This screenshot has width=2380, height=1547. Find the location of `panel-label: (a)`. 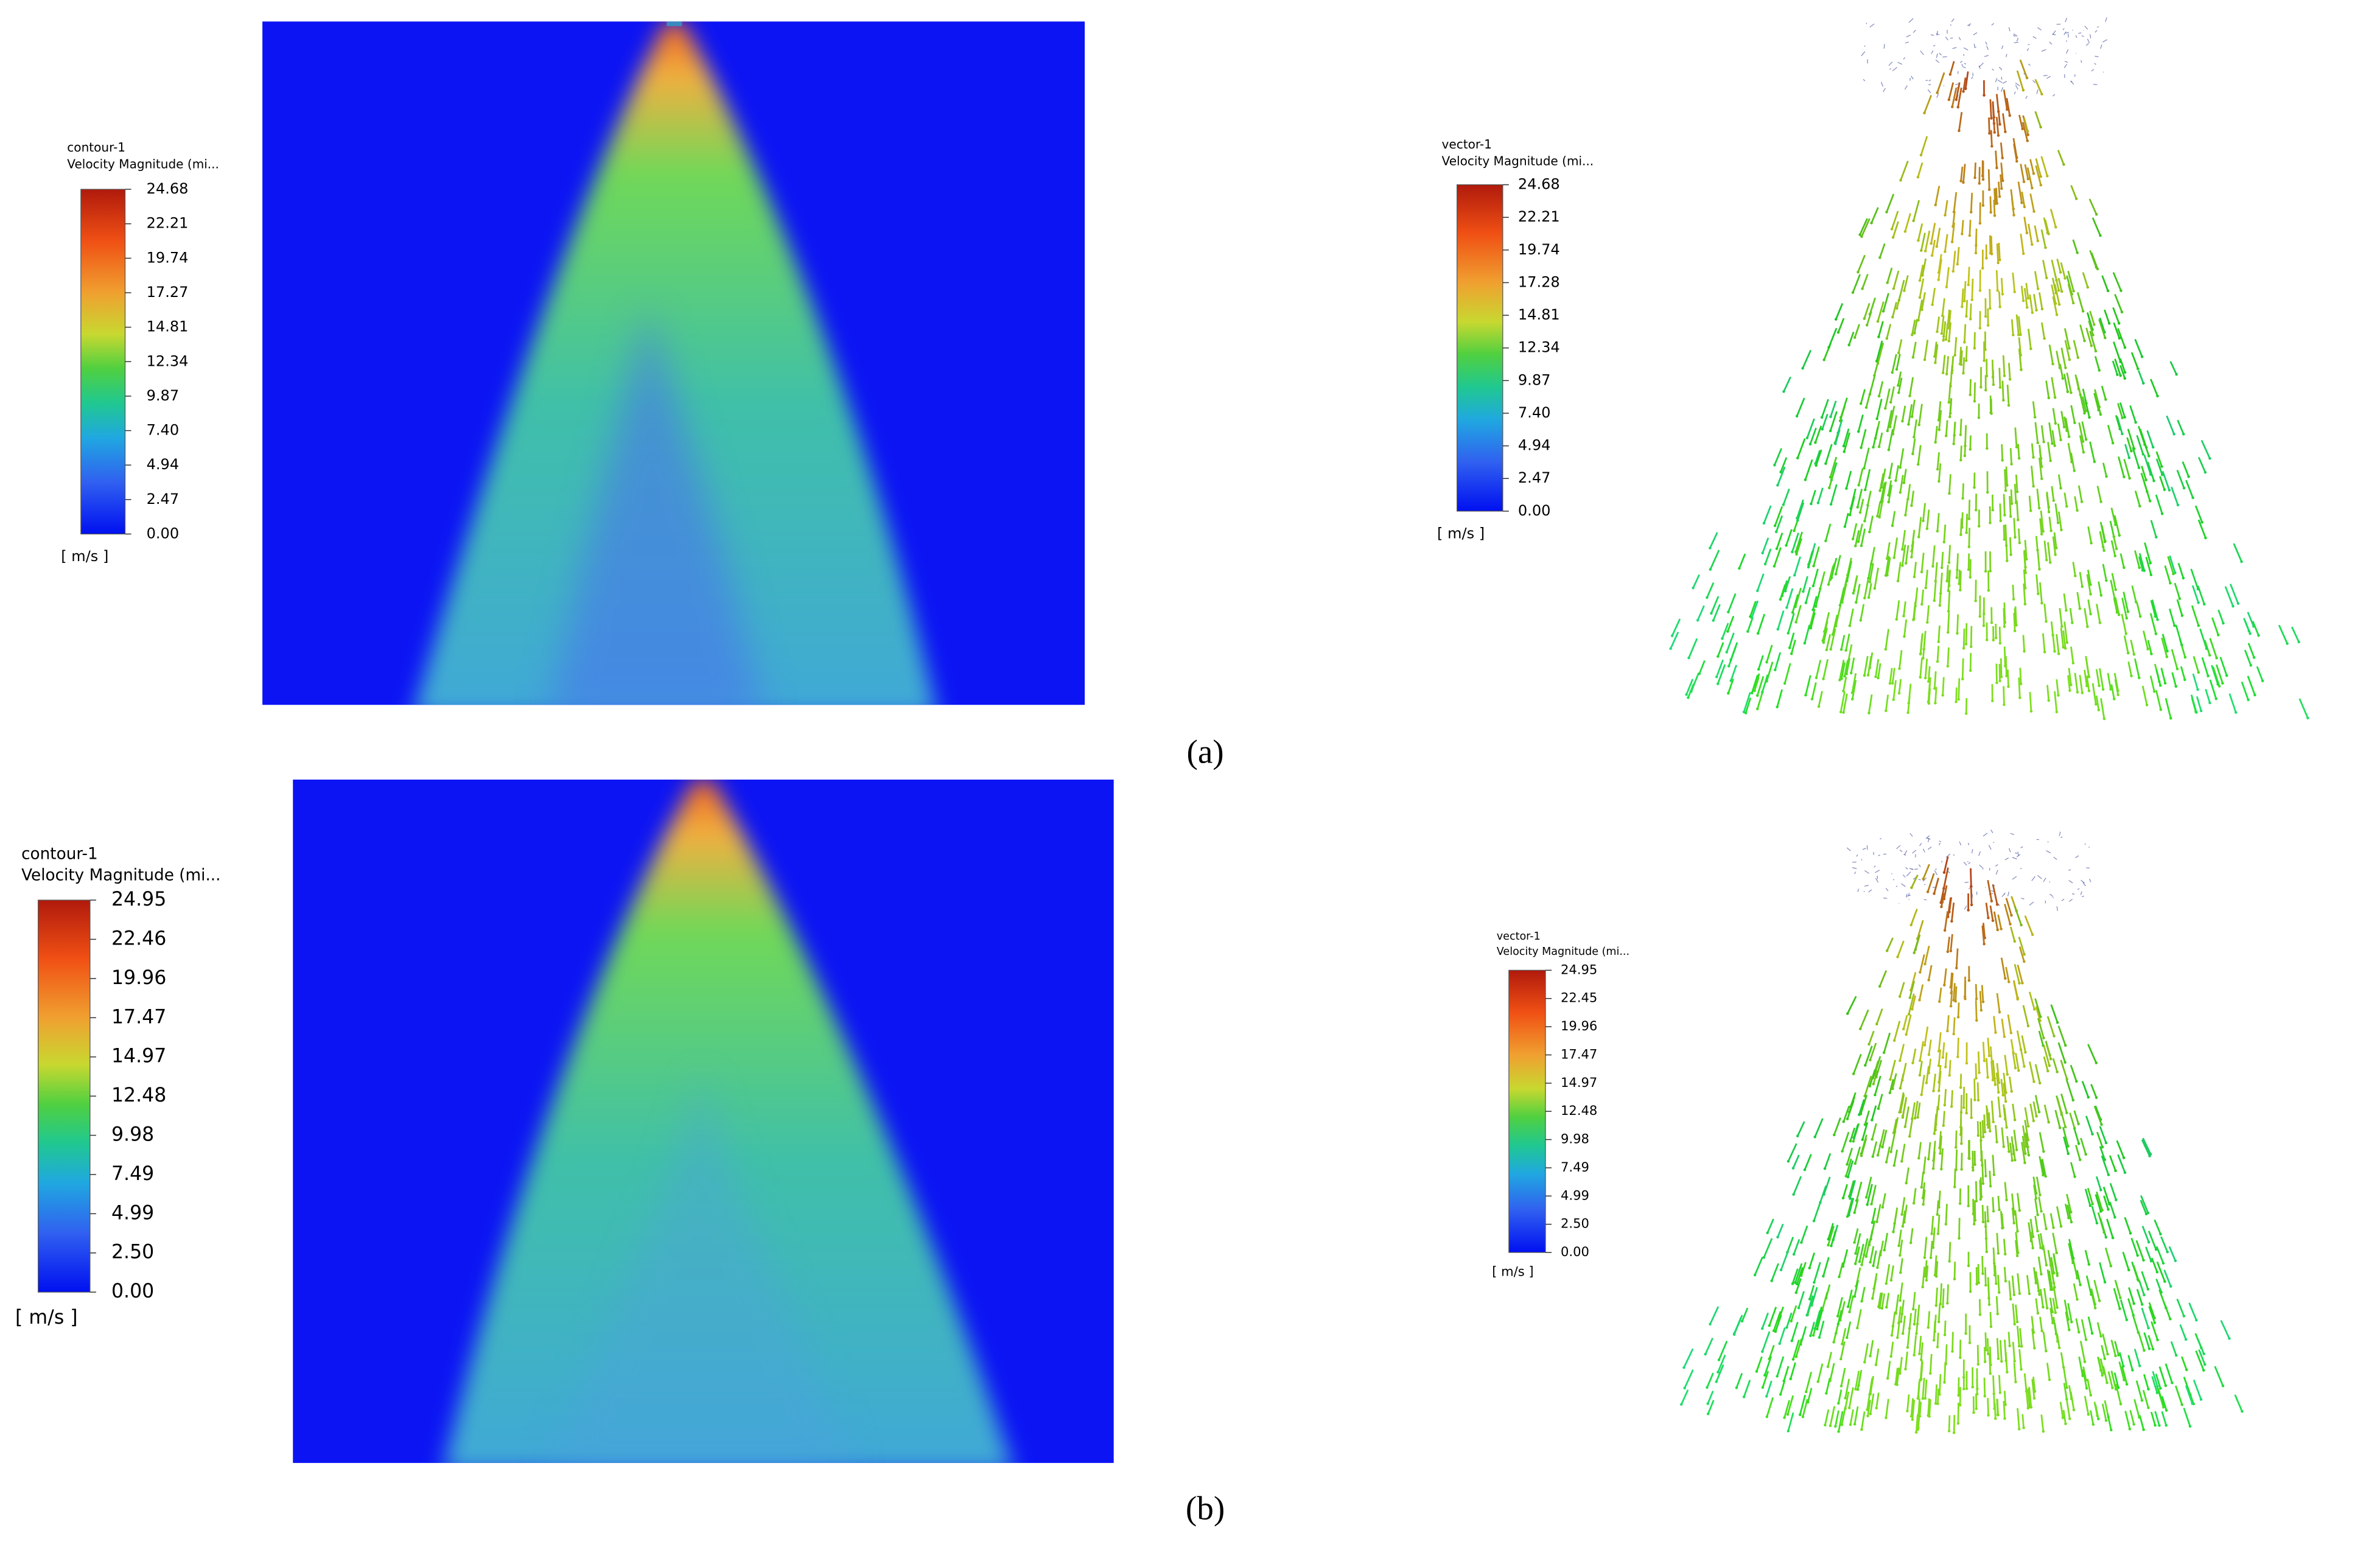

panel-label: (a) is located at coordinates (1204, 751).